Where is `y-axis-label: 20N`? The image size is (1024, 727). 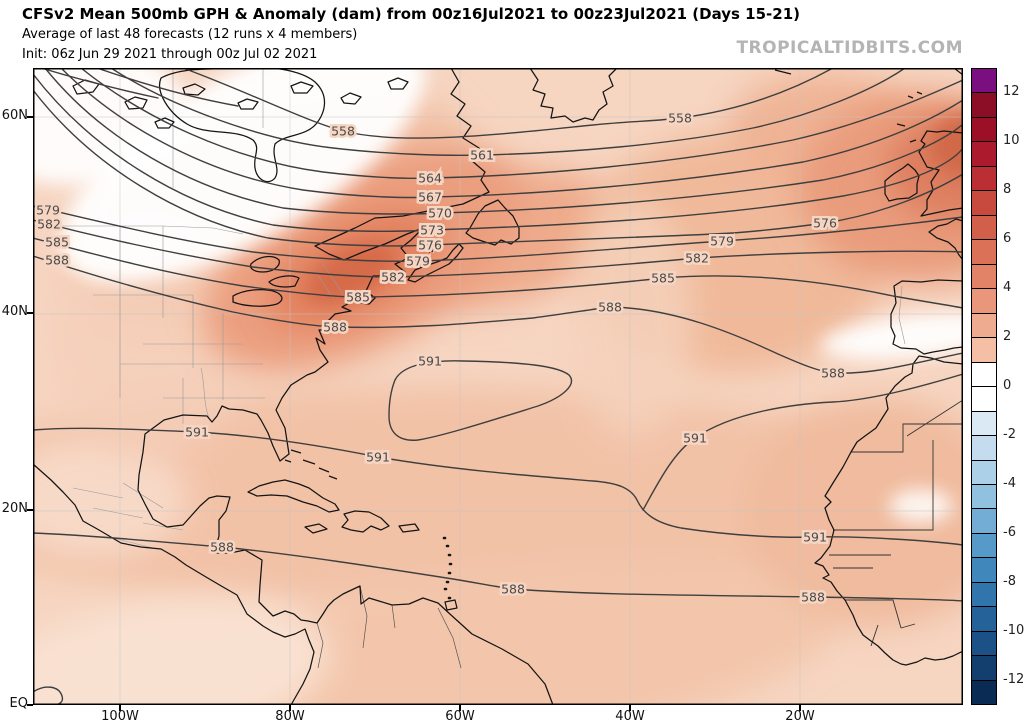
y-axis-label: 20N is located at coordinates (14, 508).